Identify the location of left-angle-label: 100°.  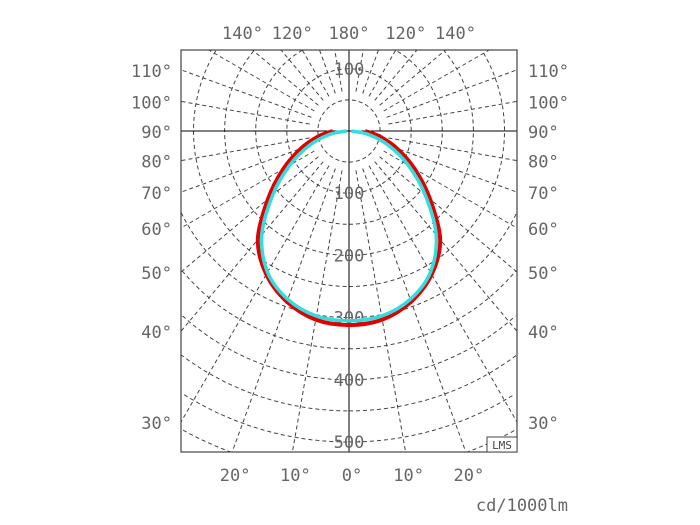
(151, 103).